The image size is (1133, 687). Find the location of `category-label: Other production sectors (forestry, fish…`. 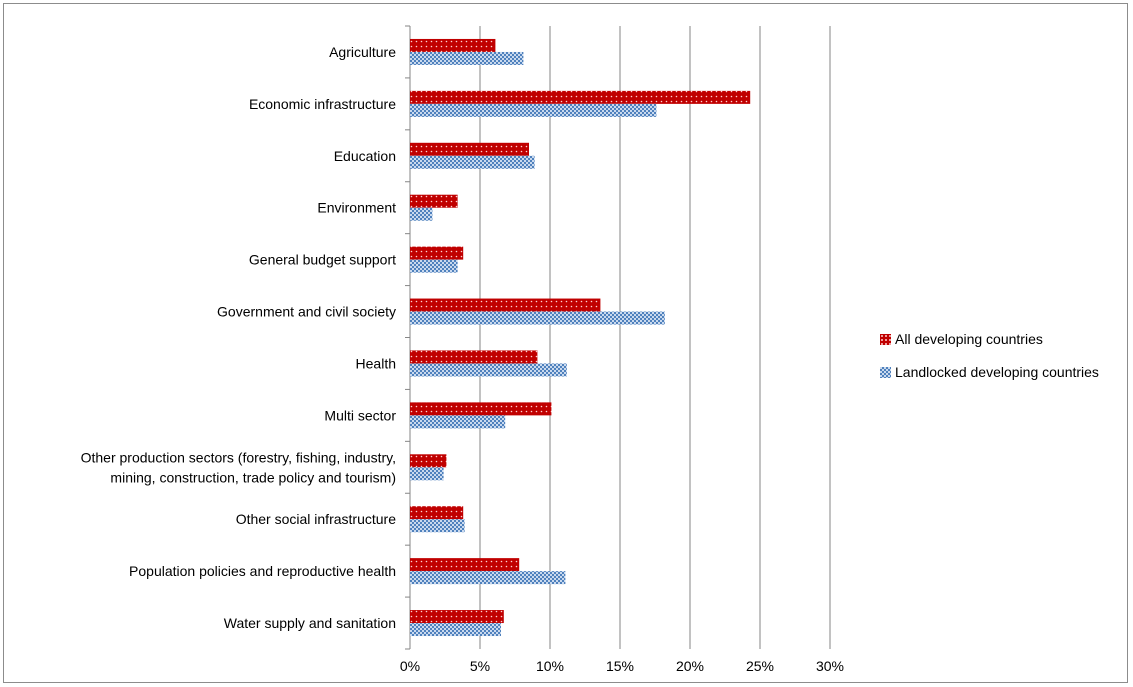

category-label: Other production sectors (forestry, fish… is located at coordinates (238, 457).